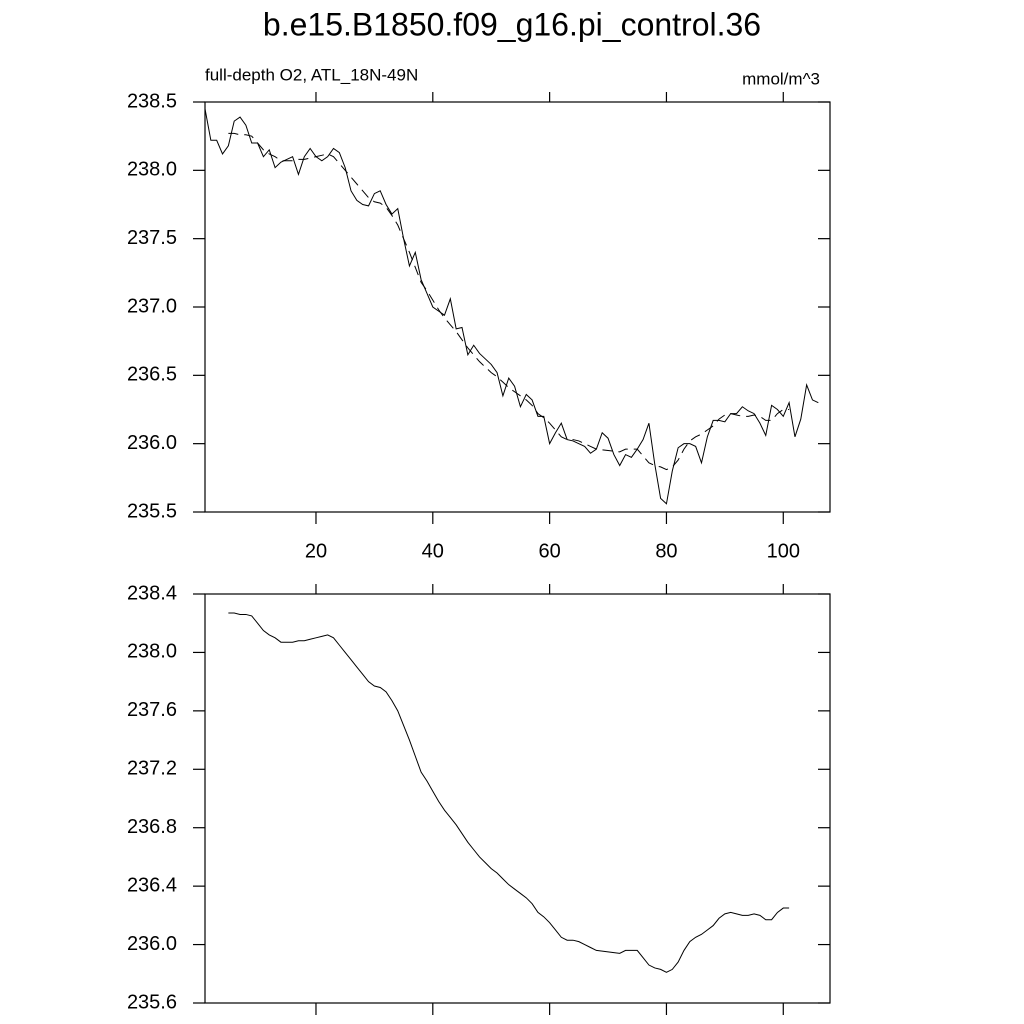 This screenshot has width=1024, height=1024. I want to click on chart-title: b.e15.B1850.f09_g16.pi_control.36, so click(512, 24).